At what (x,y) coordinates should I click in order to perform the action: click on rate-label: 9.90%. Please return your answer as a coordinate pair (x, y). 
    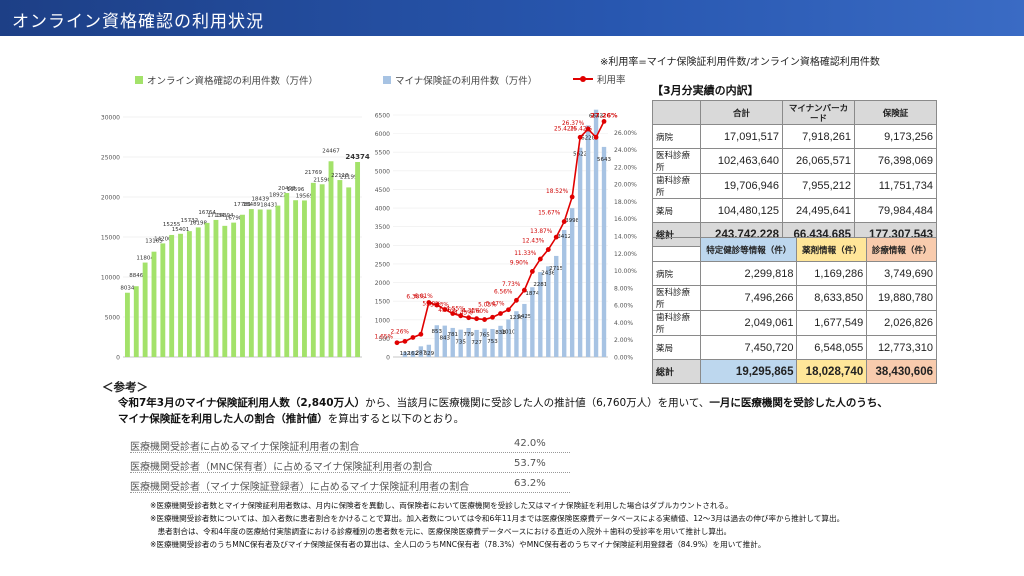
    Looking at the image, I should click on (519, 263).